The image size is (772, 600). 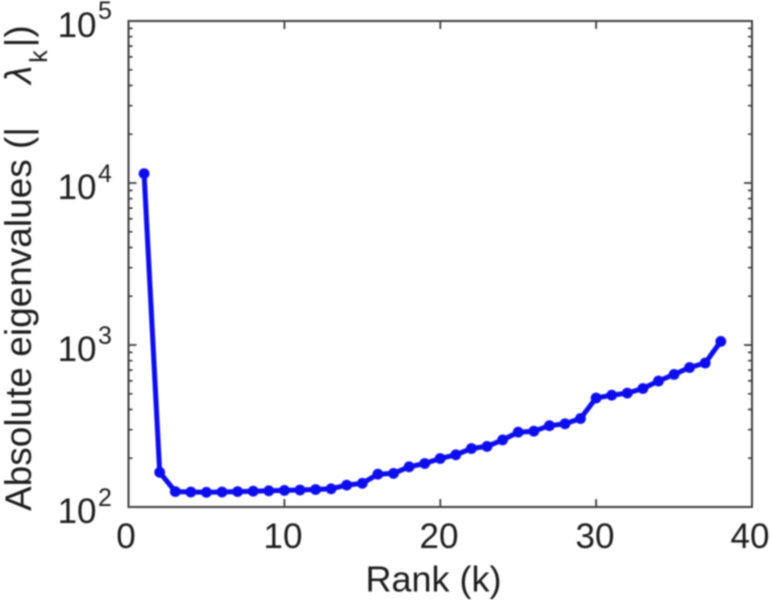 I want to click on svg-text: 0, so click(x=125, y=536).